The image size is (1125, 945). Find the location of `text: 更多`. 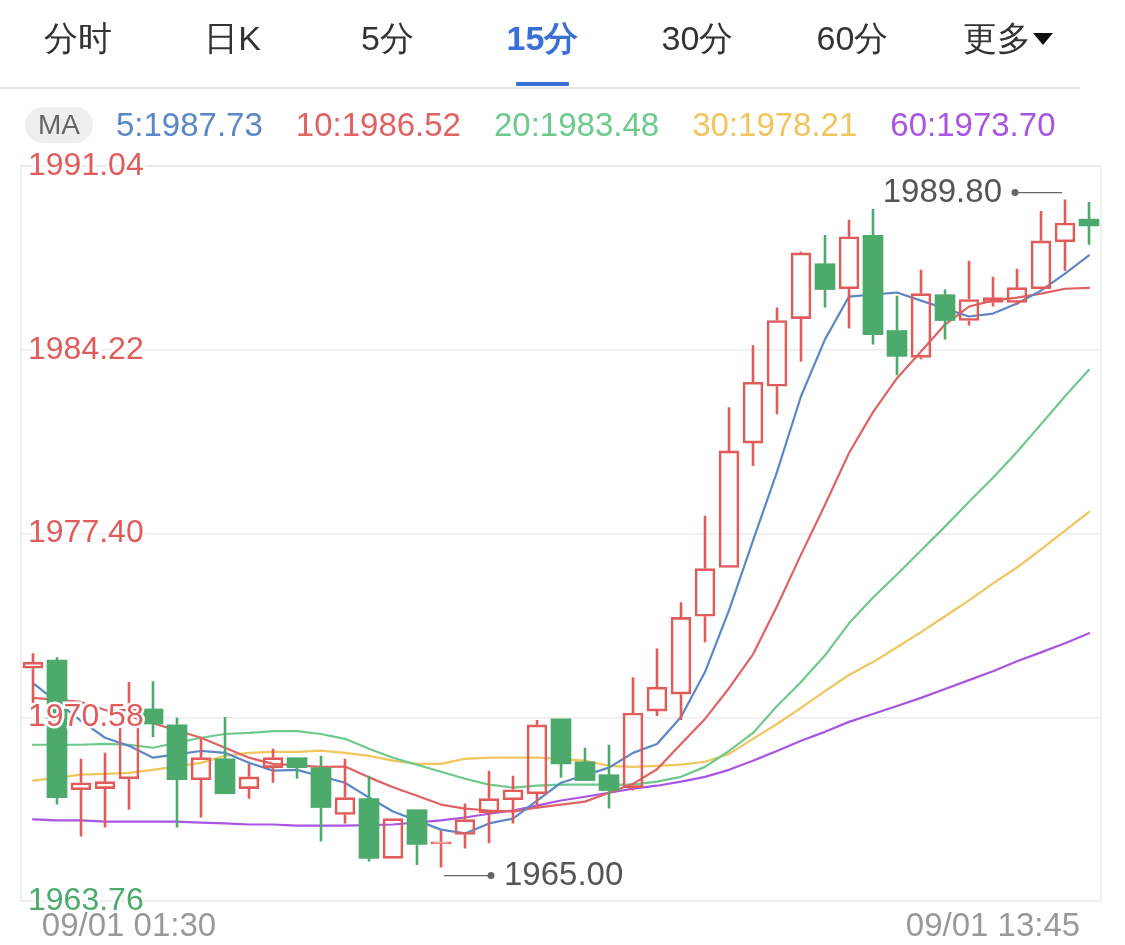

text: 更多 is located at coordinates (996, 38).